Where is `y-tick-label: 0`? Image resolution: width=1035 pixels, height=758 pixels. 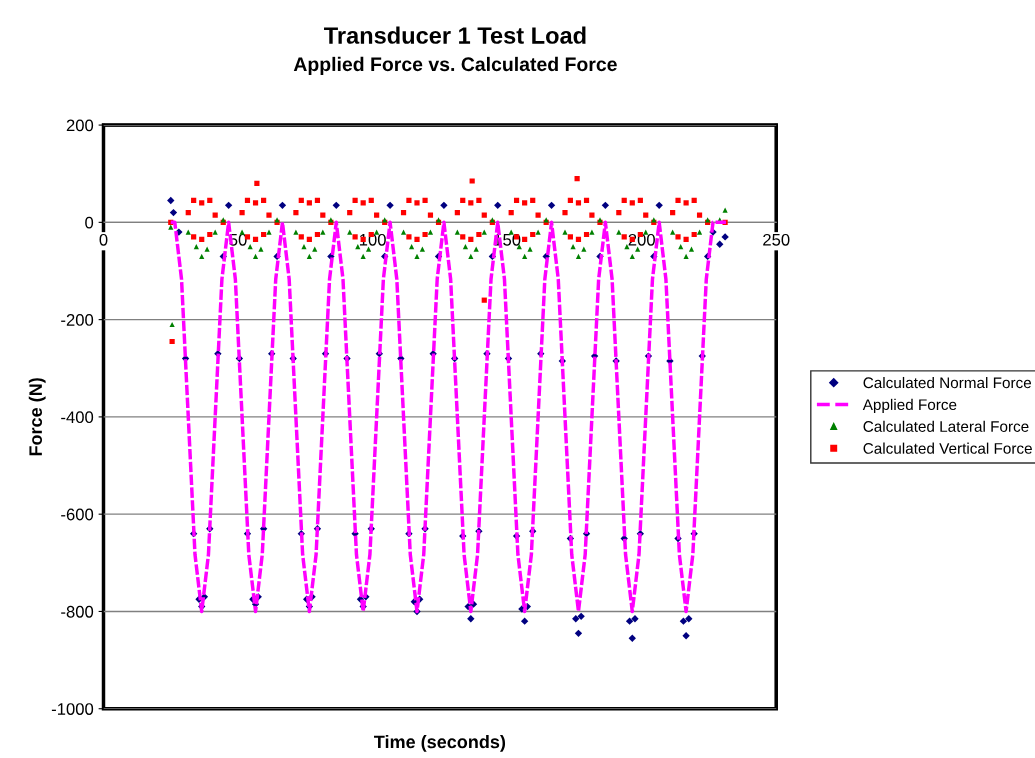
y-tick-label: 0 is located at coordinates (89, 222).